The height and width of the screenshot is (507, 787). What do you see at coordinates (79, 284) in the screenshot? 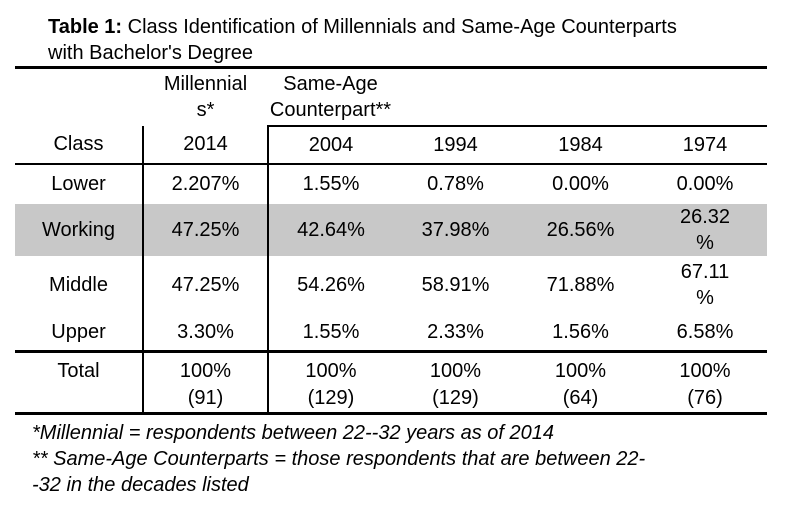
I see `row-label-middle: Middle` at bounding box center [79, 284].